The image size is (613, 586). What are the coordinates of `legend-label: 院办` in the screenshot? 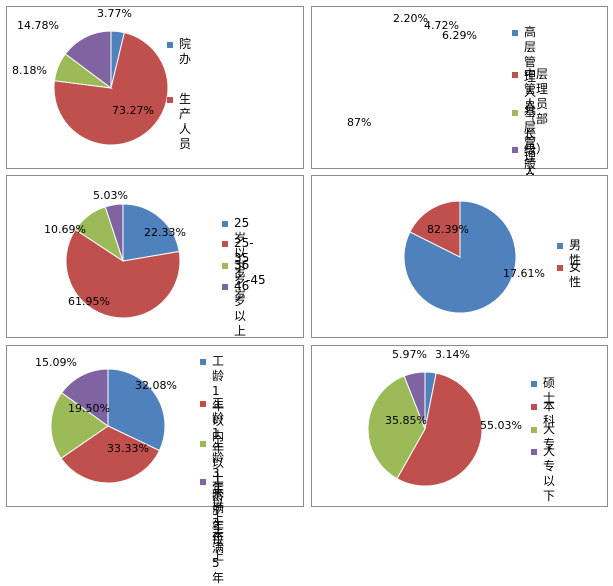 It's located at (185, 51).